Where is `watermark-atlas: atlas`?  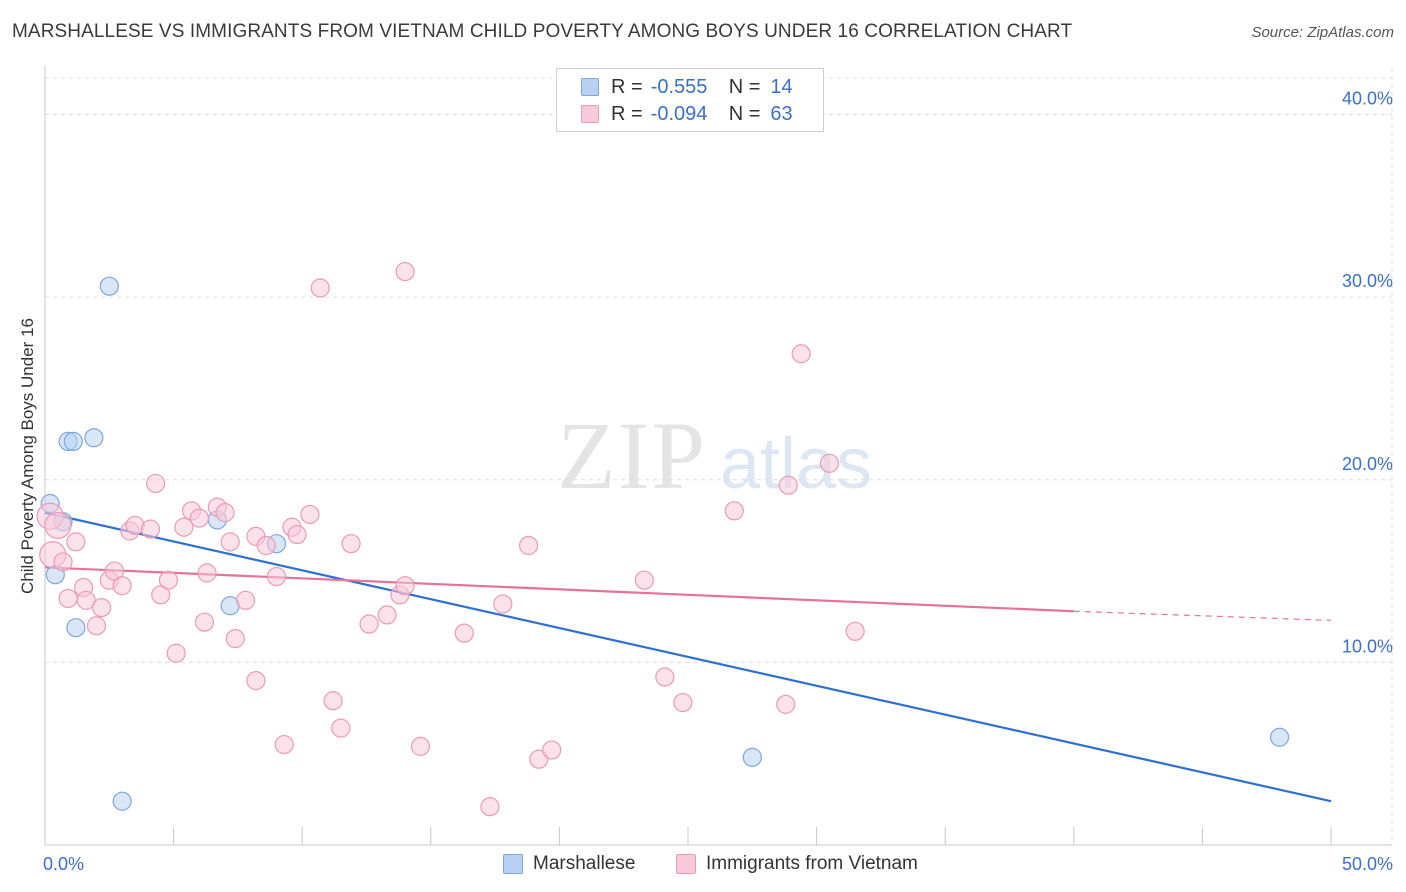
watermark-atlas: atlas is located at coordinates (796, 464).